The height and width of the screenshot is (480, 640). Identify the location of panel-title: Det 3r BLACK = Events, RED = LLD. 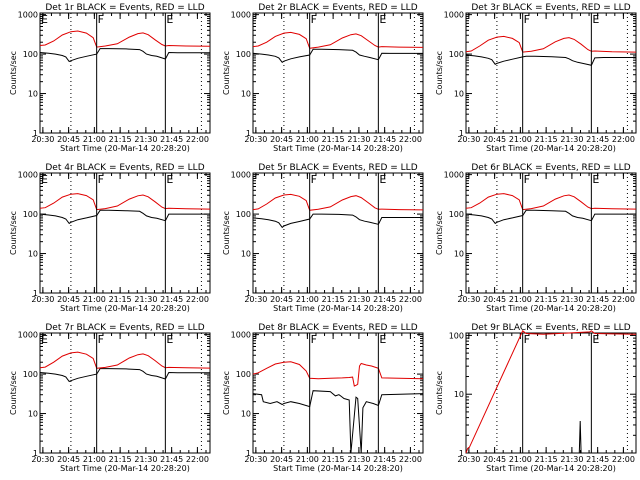
(550, 8).